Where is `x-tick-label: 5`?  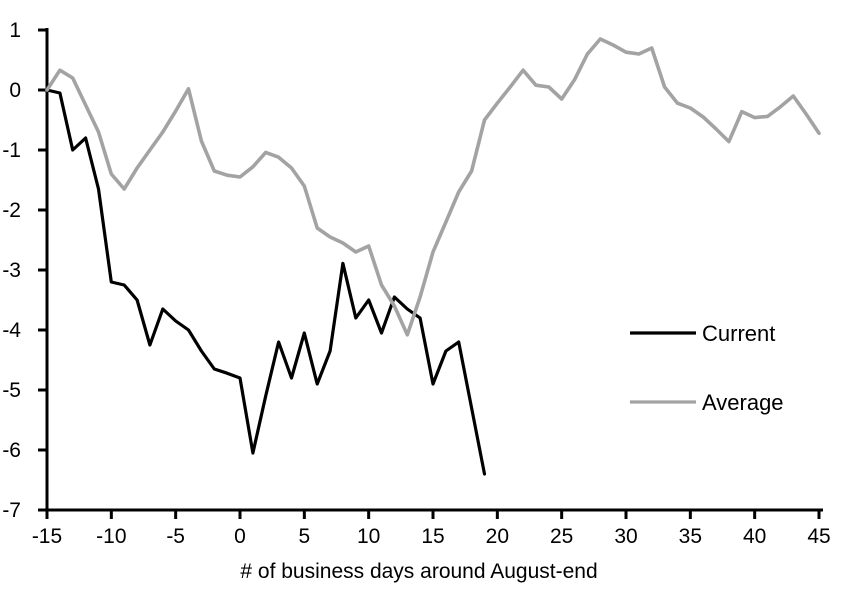 x-tick-label: 5 is located at coordinates (304, 536).